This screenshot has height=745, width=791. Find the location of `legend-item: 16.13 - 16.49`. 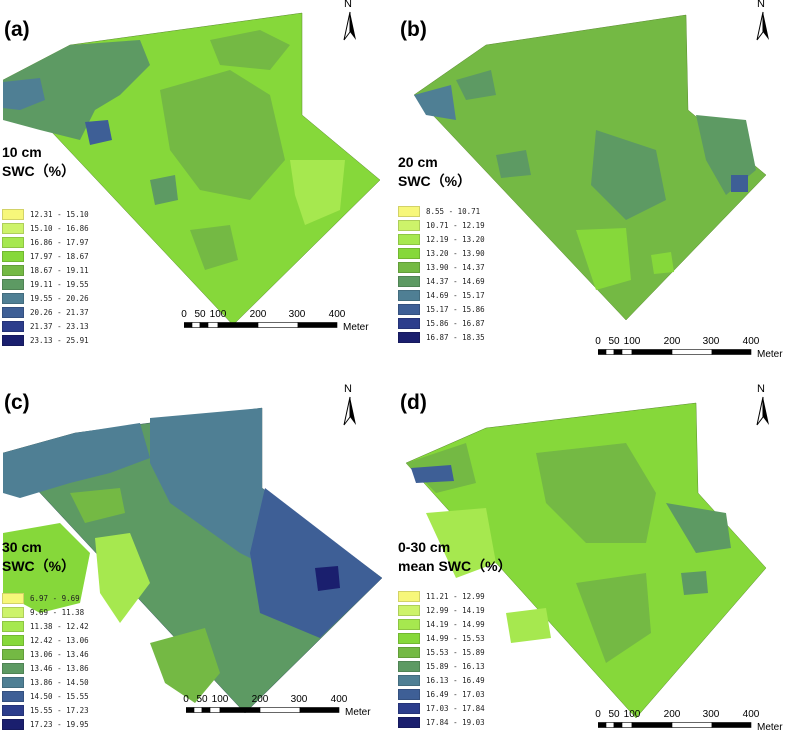

legend-item: 16.13 - 16.49 is located at coordinates (441, 681).